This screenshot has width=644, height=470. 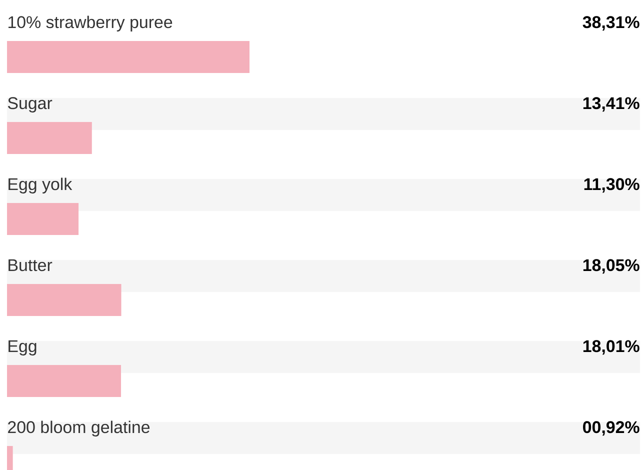 What do you see at coordinates (30, 105) in the screenshot?
I see `y-tick-label: Sugar` at bounding box center [30, 105].